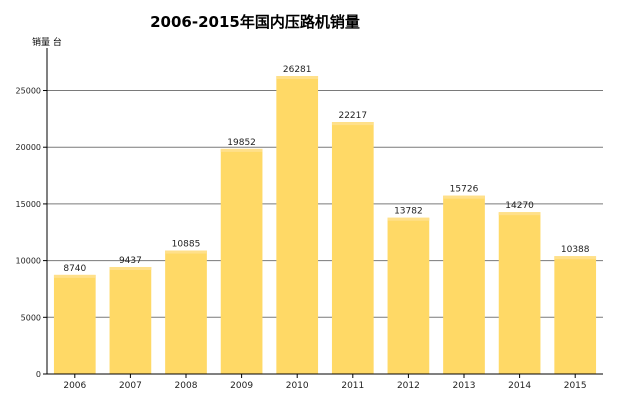  I want to click on data-label-2013: 15726, so click(464, 190).